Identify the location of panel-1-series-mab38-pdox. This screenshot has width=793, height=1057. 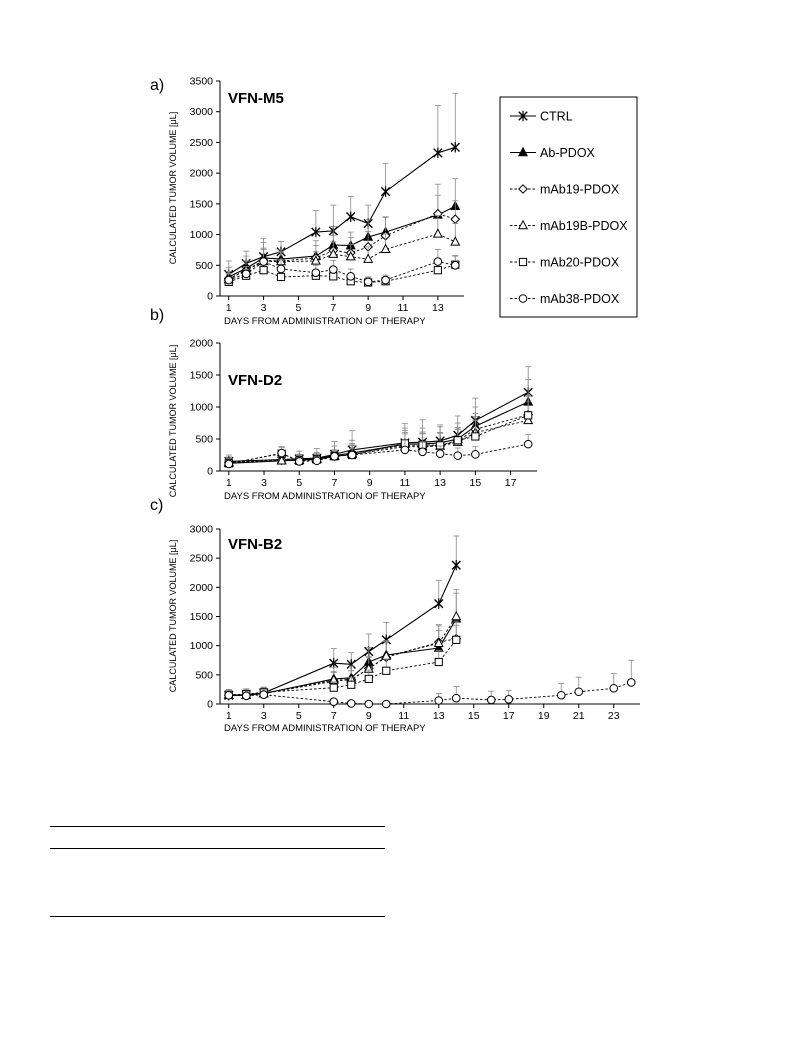
(342, 267).